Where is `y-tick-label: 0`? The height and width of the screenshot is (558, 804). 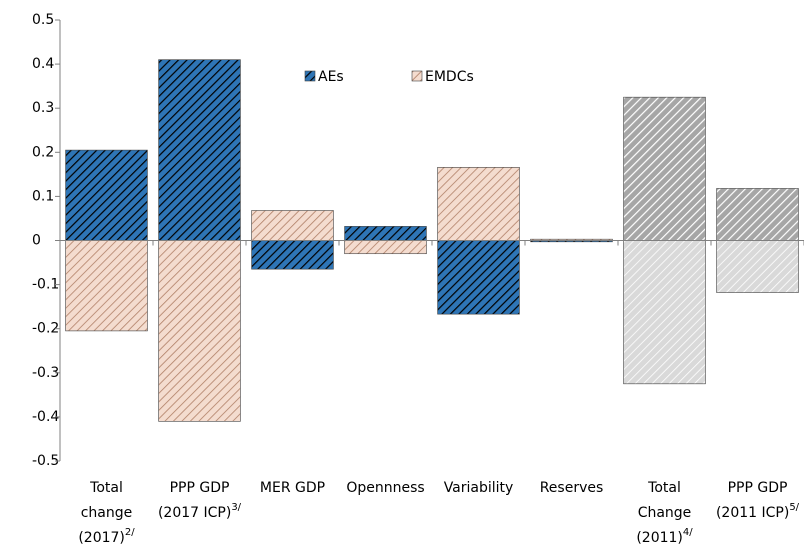
y-tick-label: 0 is located at coordinates (36, 241).